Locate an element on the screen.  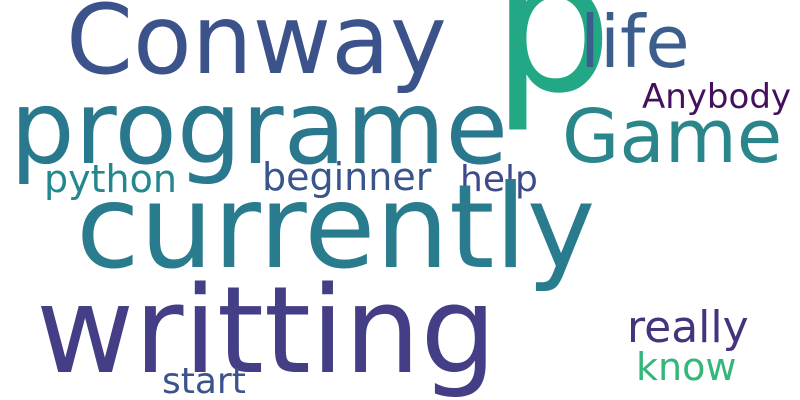
word-help: help is located at coordinates (499, 179).